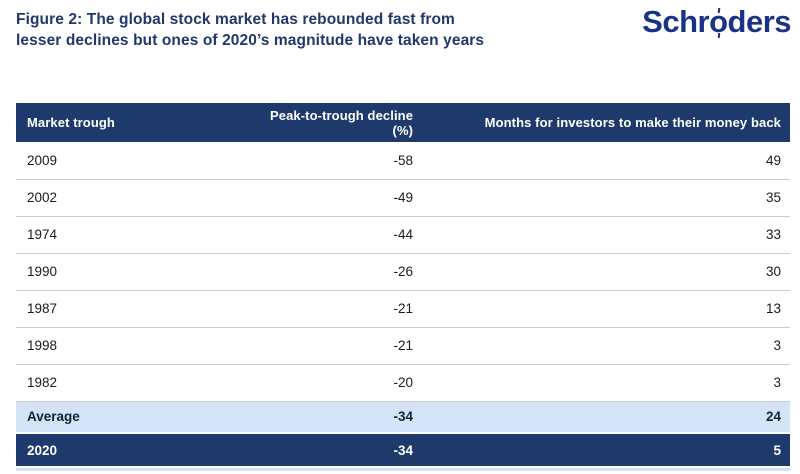 This screenshot has height=474, width=800. Describe the element at coordinates (601, 272) in the screenshot. I see `cell-months: 30` at that location.